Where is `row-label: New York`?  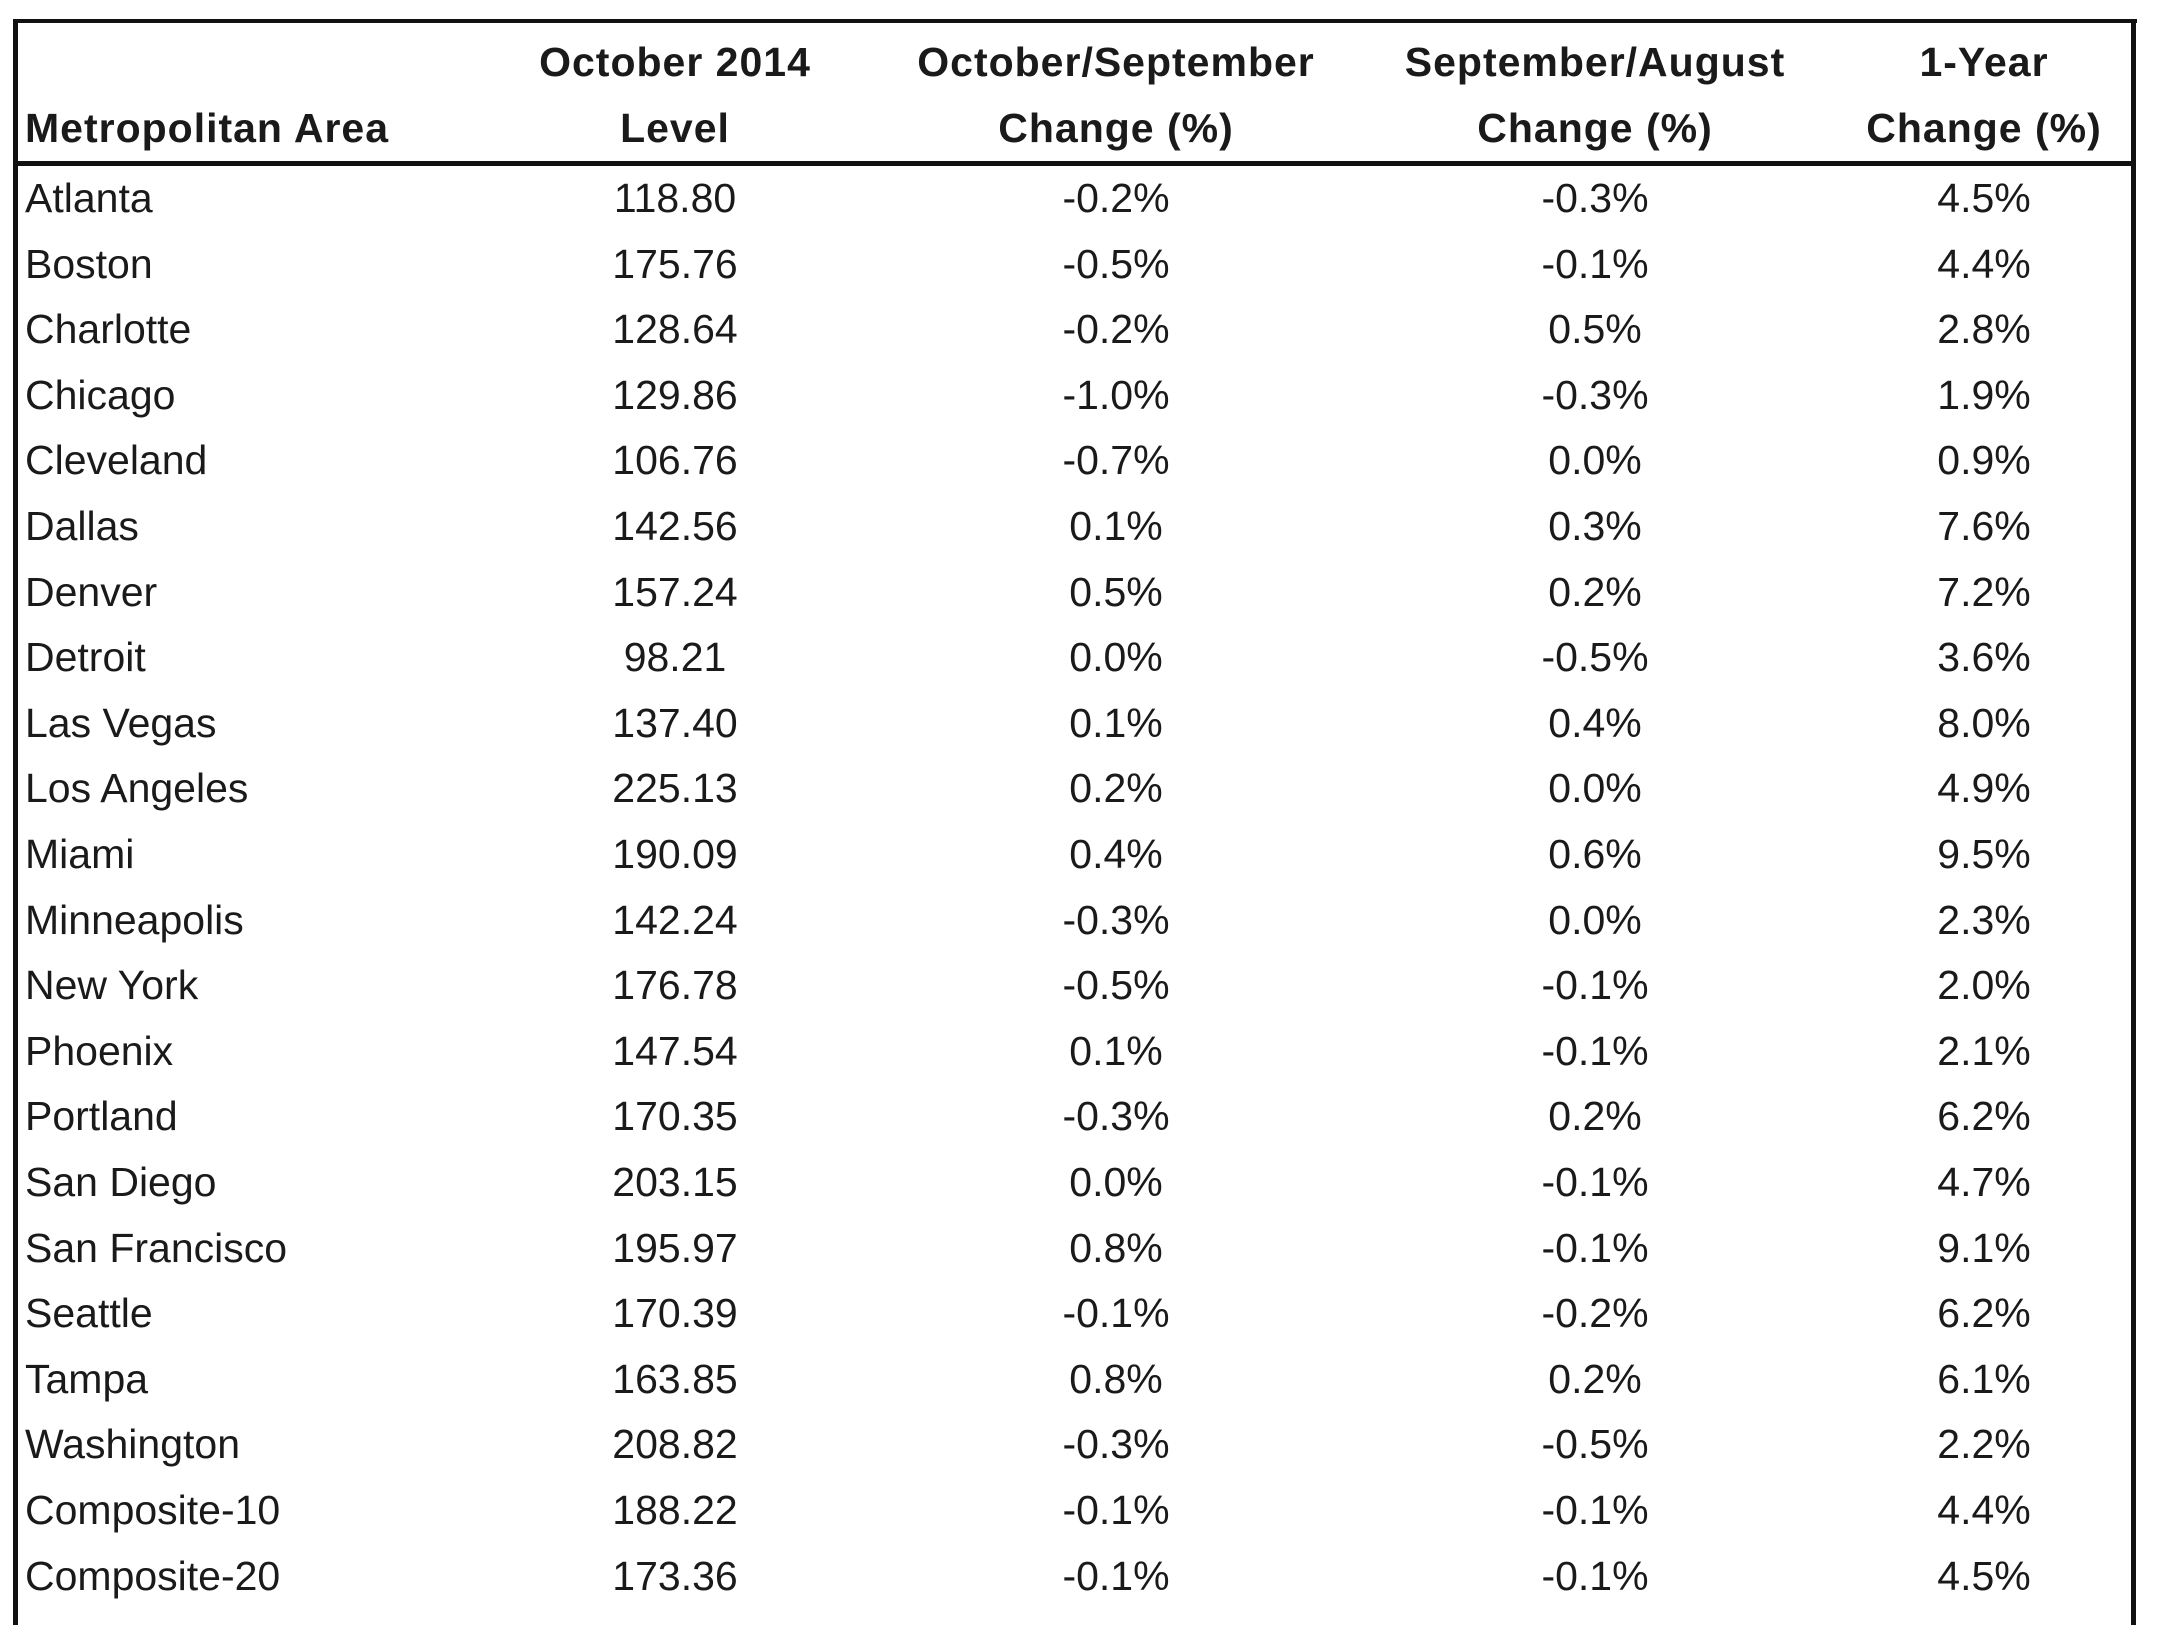
row-label: New York is located at coordinates (112, 985).